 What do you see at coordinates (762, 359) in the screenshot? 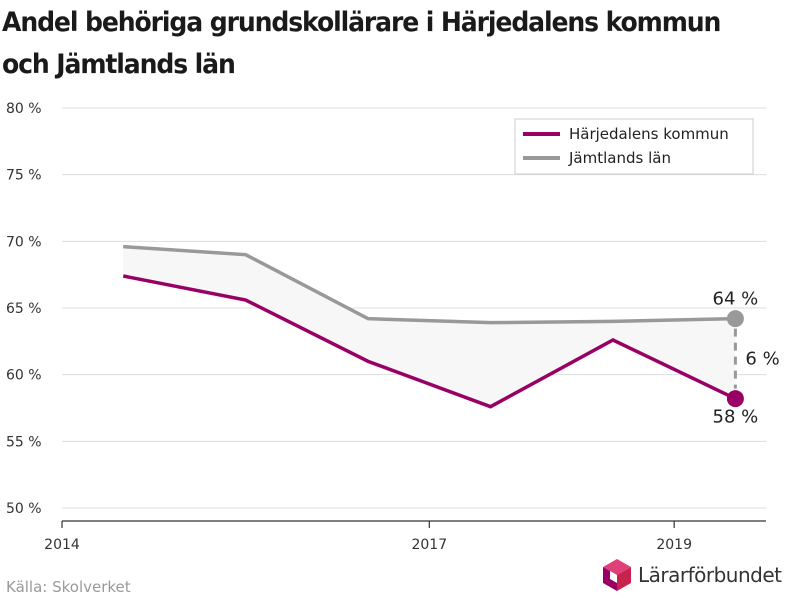
I see `label-difference: 6 %` at bounding box center [762, 359].